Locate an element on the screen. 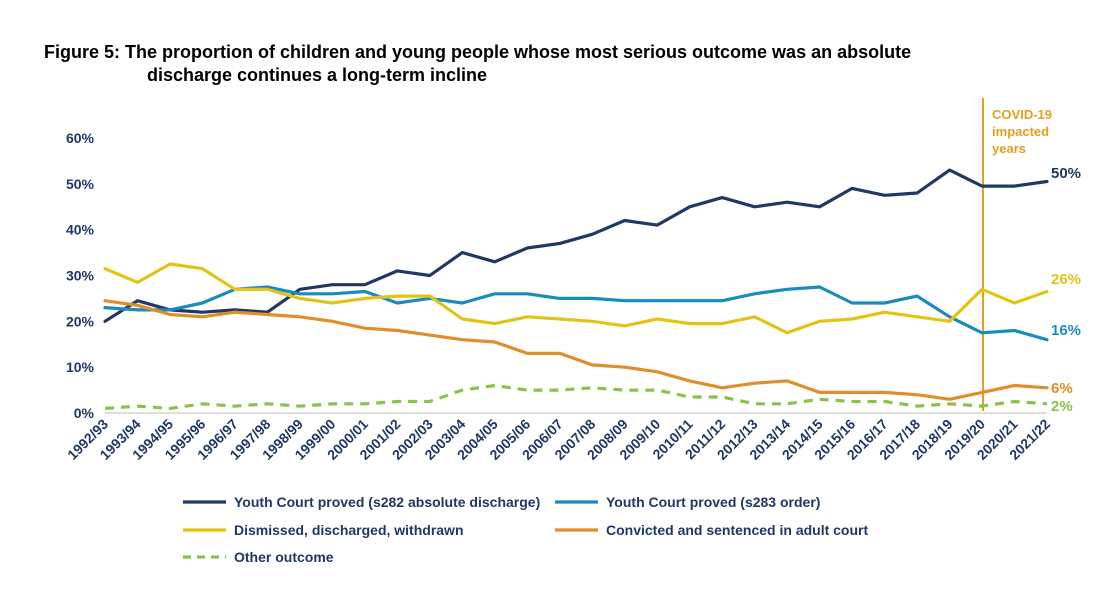 Image resolution: width=1117 pixels, height=606 pixels. series-end-label: 6% is located at coordinates (1062, 388).